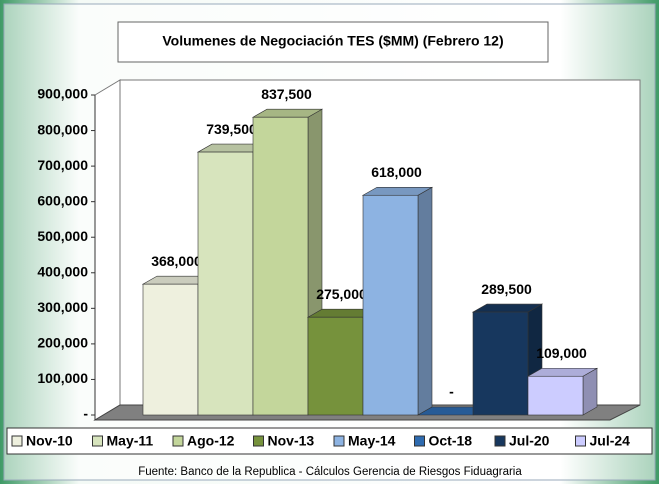 This screenshot has height=484, width=659. I want to click on value-label: -, so click(451, 392).